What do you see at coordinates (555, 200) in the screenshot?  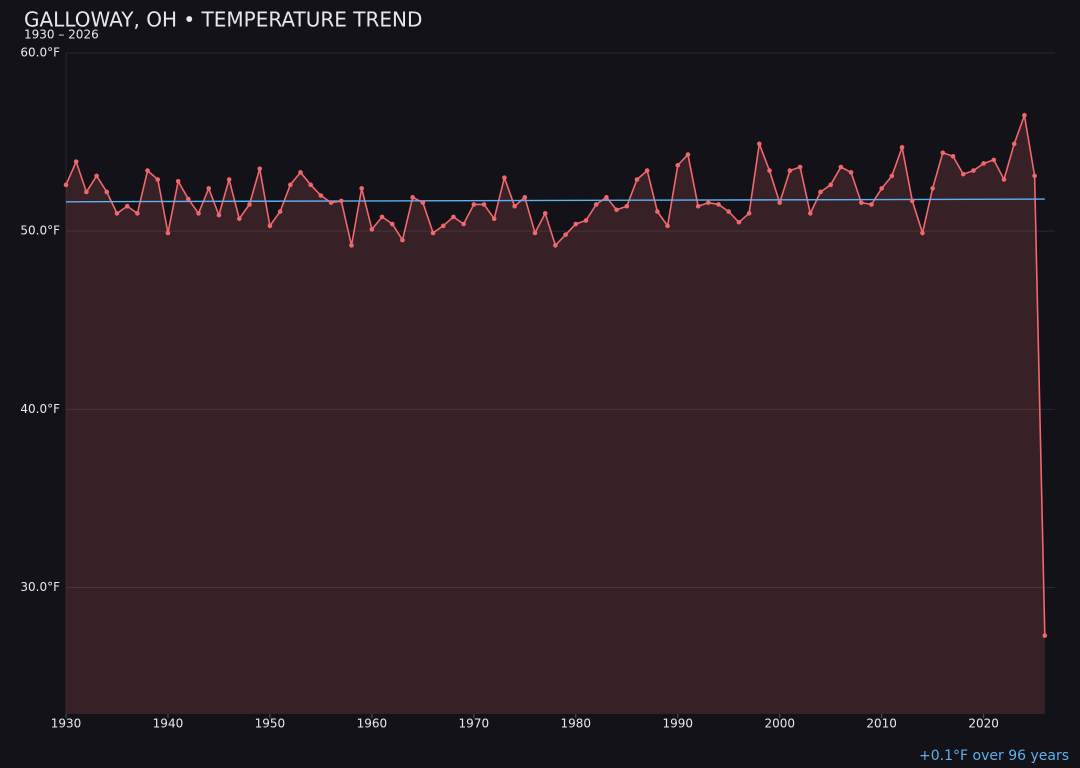 I see `trend-line` at bounding box center [555, 200].